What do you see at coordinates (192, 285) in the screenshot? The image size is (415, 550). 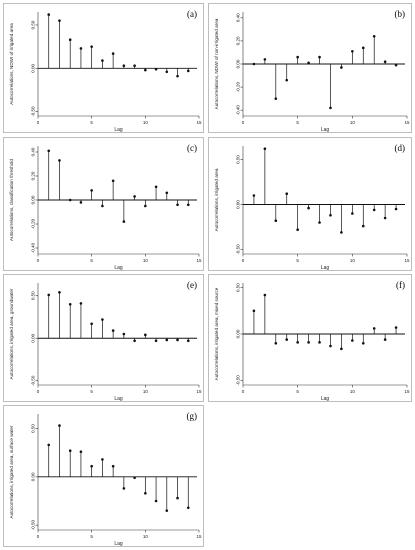 I see `panel-label: (e)` at bounding box center [192, 285].